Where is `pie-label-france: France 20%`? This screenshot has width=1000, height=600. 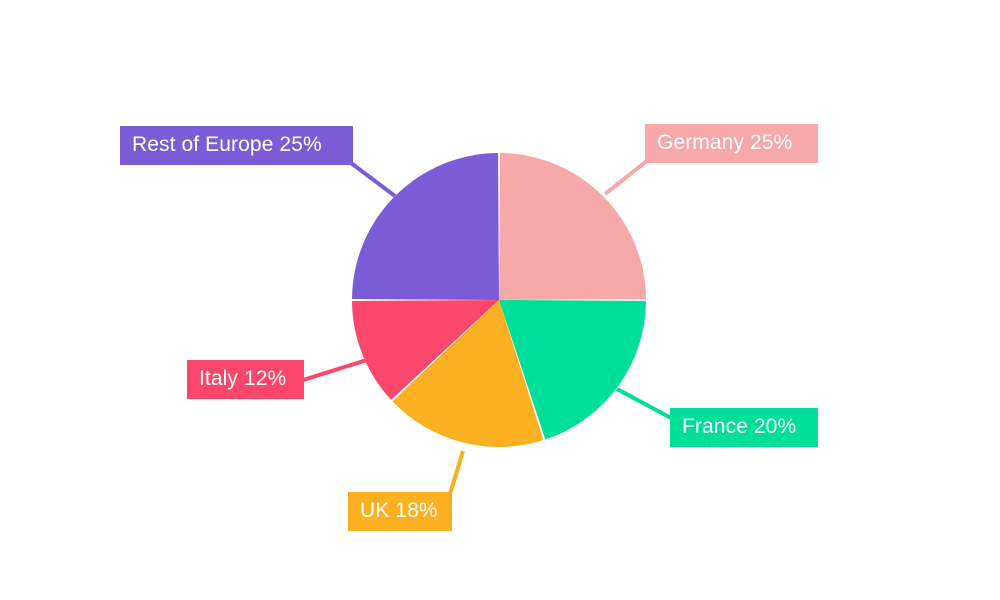 pie-label-france: France 20% is located at coordinates (744, 427).